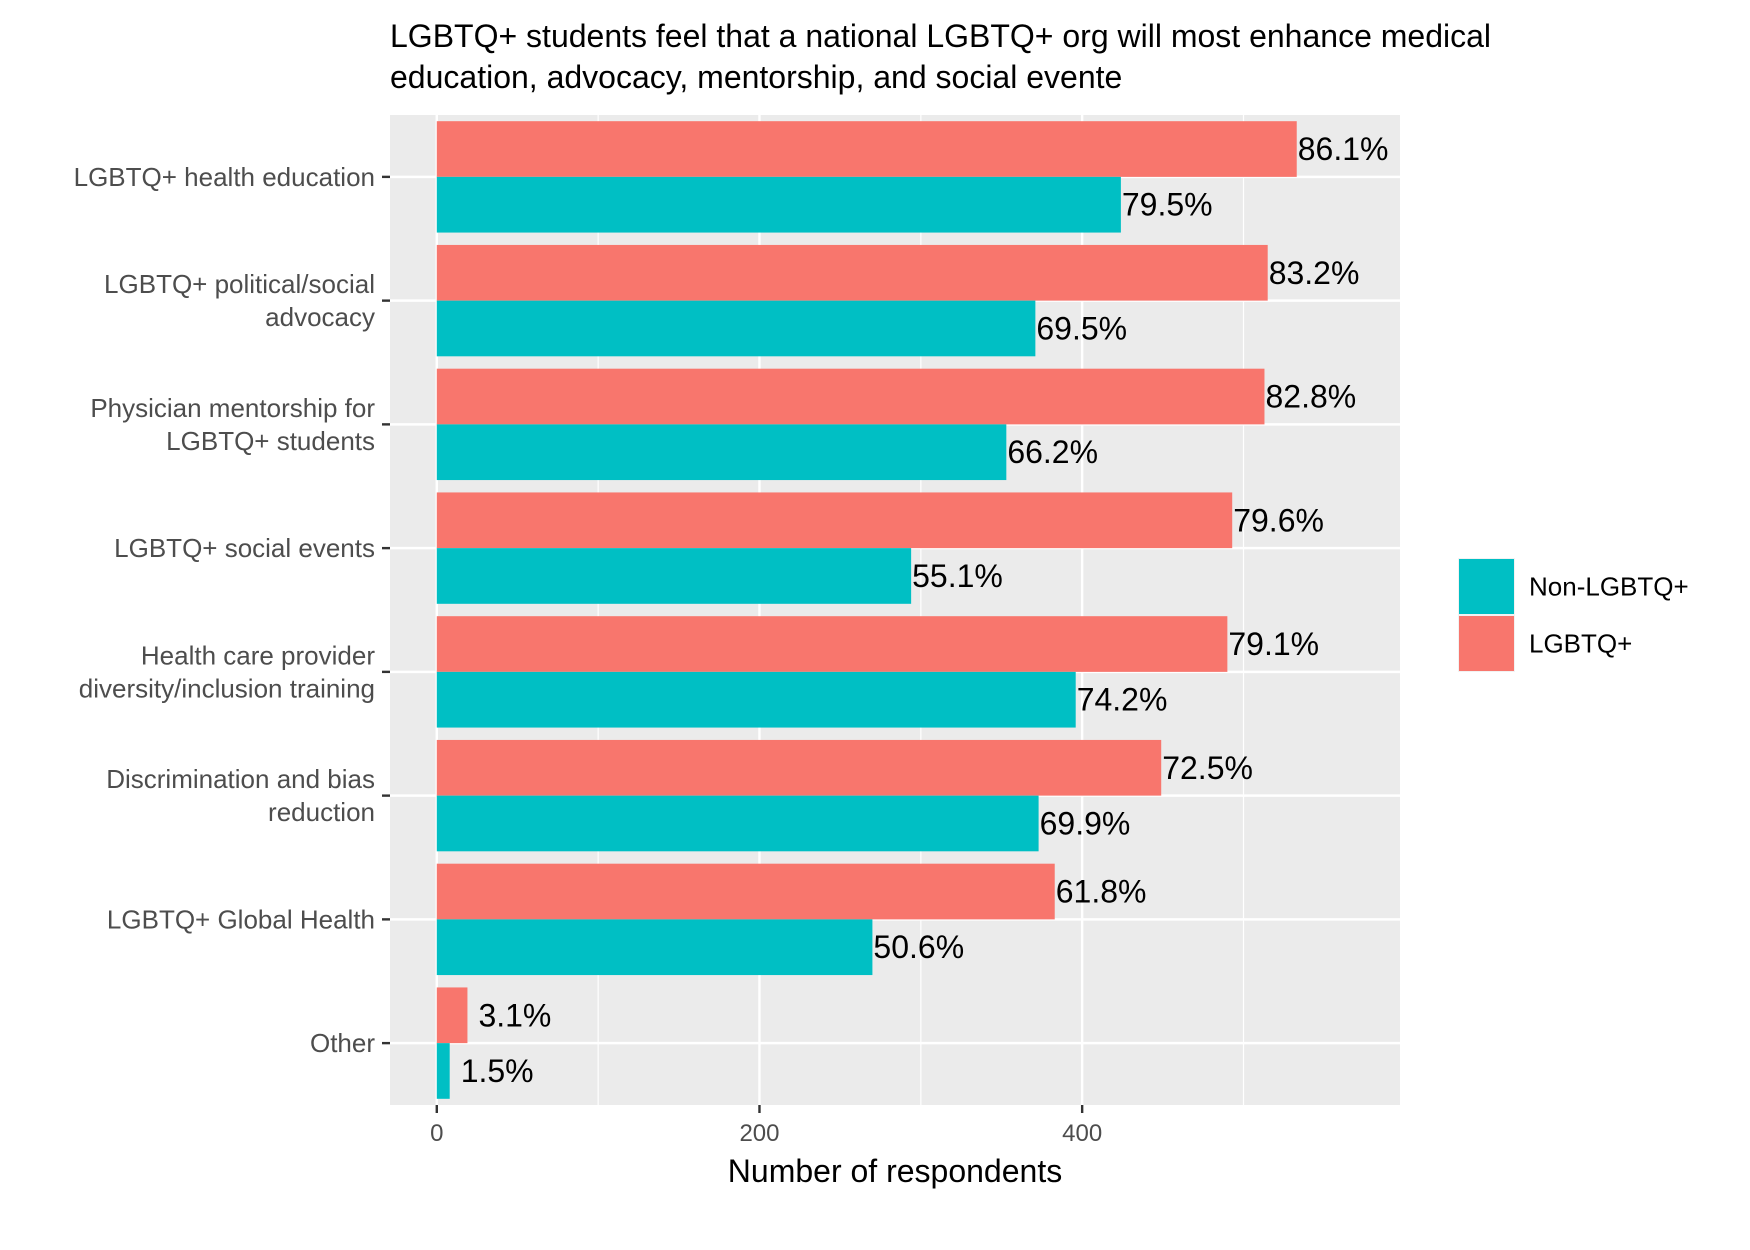 The height and width of the screenshot is (1250, 1750). I want to click on data-label-non-lgbtq-3: 55.1%, so click(957, 576).